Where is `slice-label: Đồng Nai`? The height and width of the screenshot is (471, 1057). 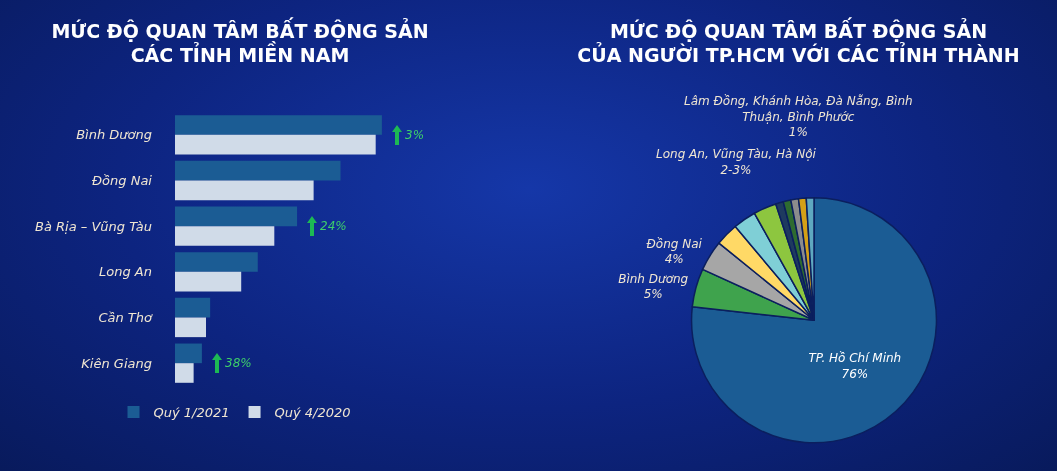 slice-label: Đồng Nai is located at coordinates (674, 243).